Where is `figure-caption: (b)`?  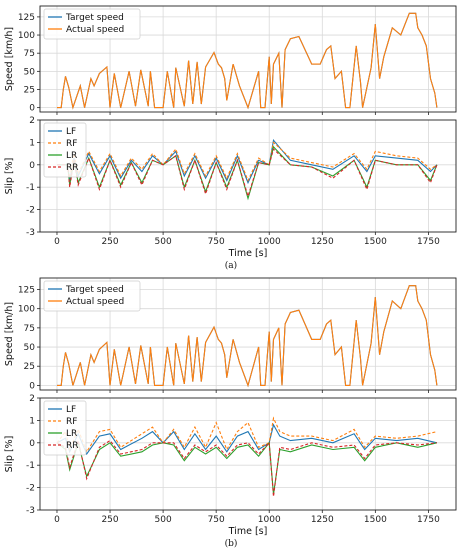
figure-caption: (b) is located at coordinates (231, 543).